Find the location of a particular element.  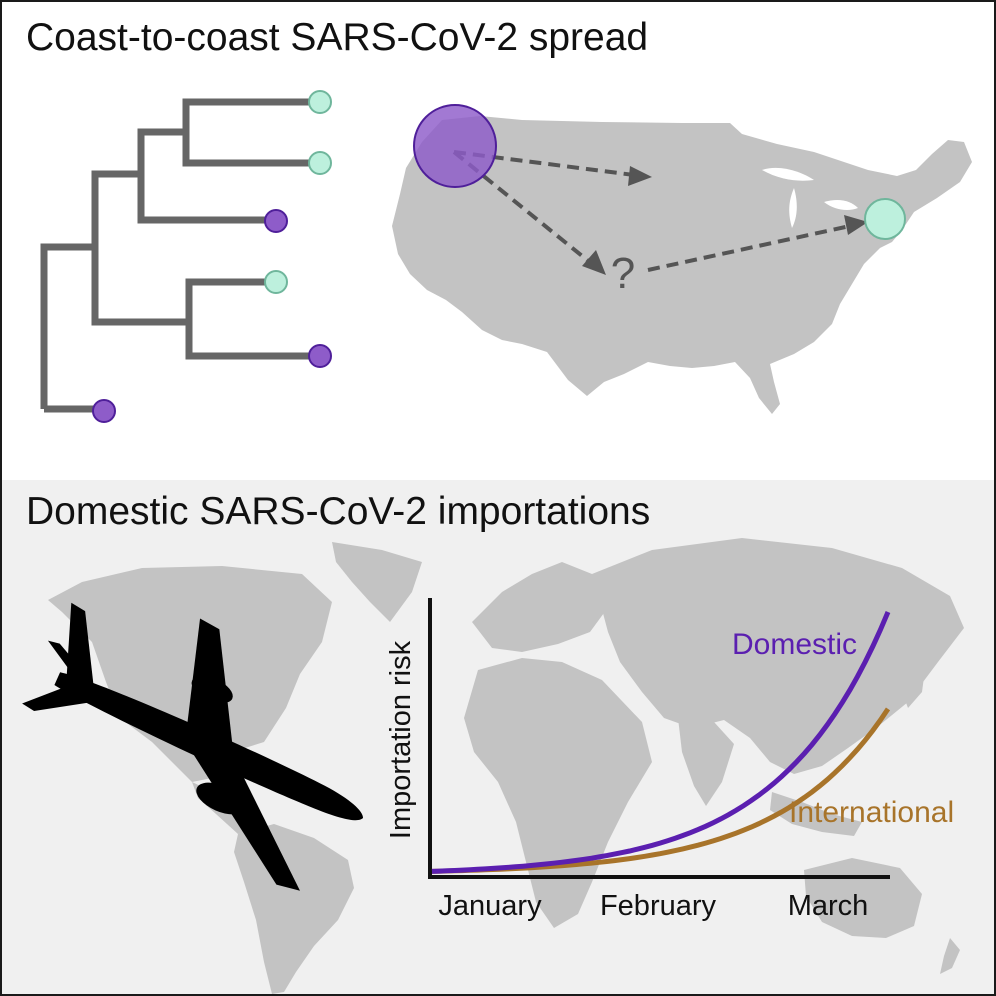

arrow-head-unknown is located at coordinates (594, 262).